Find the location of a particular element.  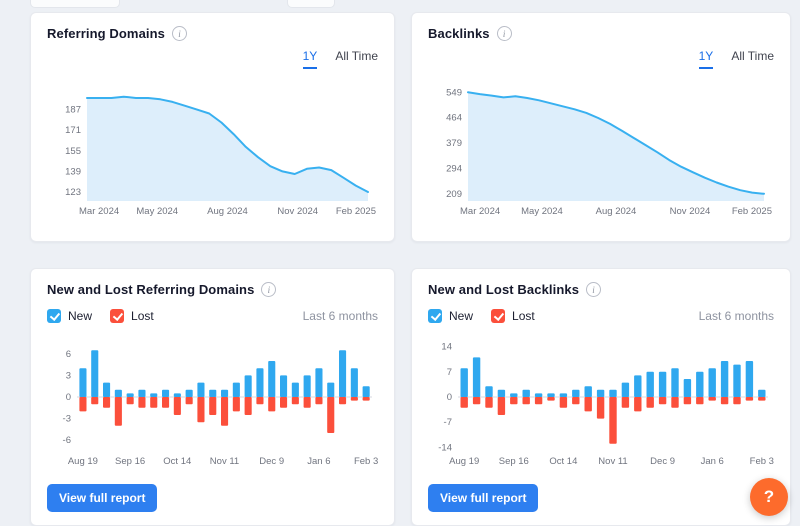

svg-text: 294 is located at coordinates (454, 168).